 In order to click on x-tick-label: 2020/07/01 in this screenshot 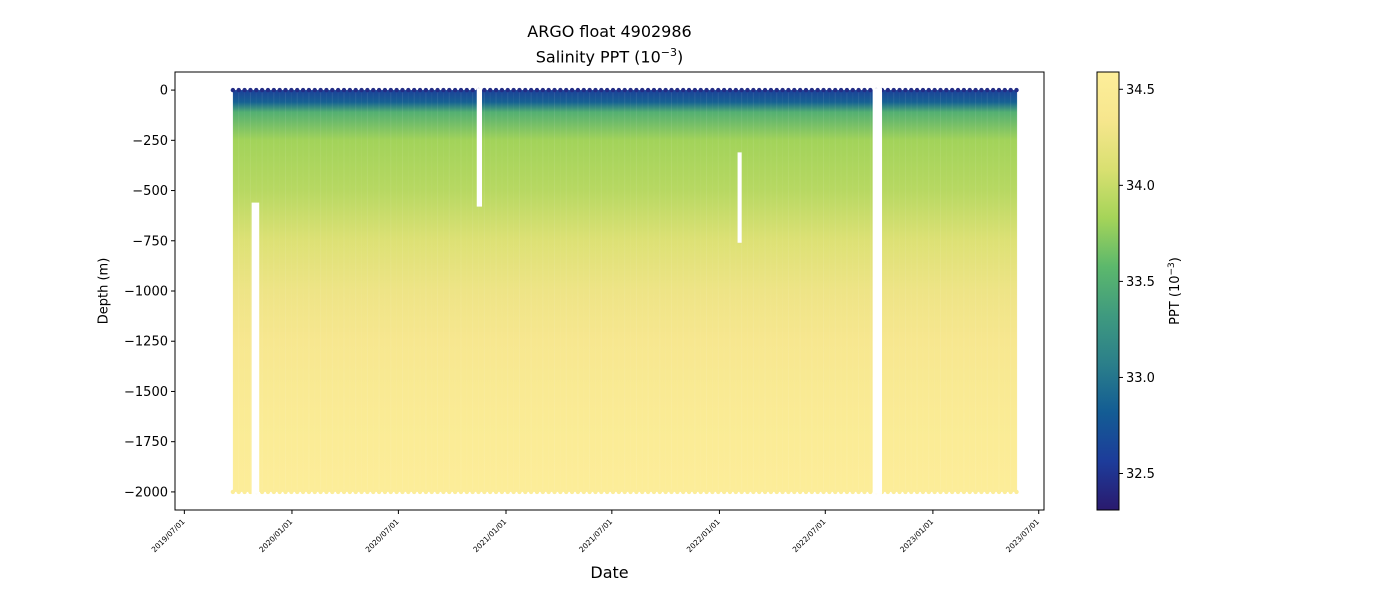, I will do `click(382, 535)`.